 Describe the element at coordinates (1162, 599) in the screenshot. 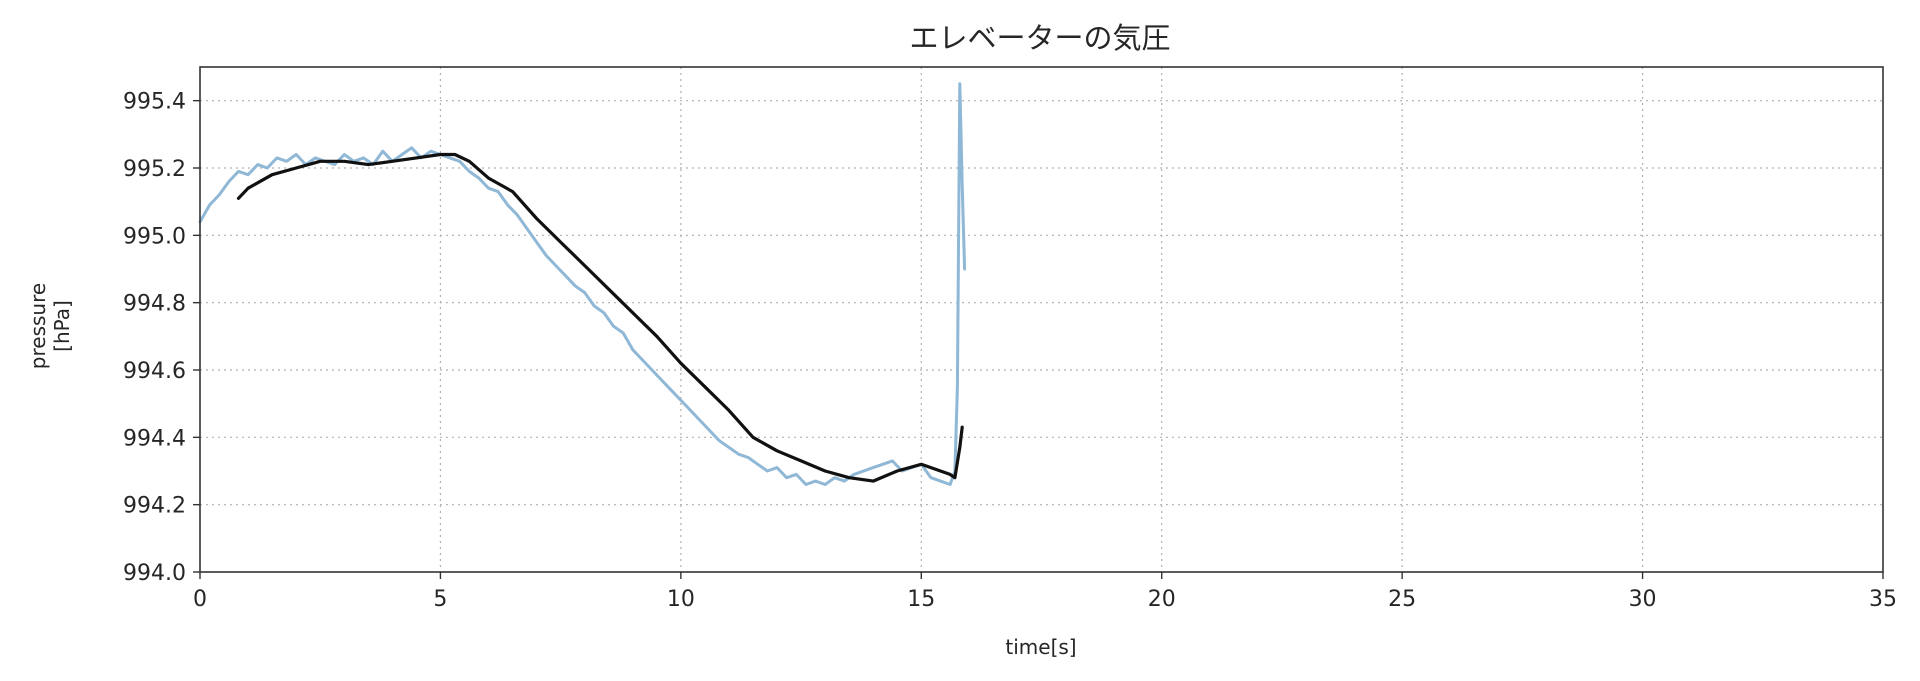

I see `x-tick-label: 20` at that location.